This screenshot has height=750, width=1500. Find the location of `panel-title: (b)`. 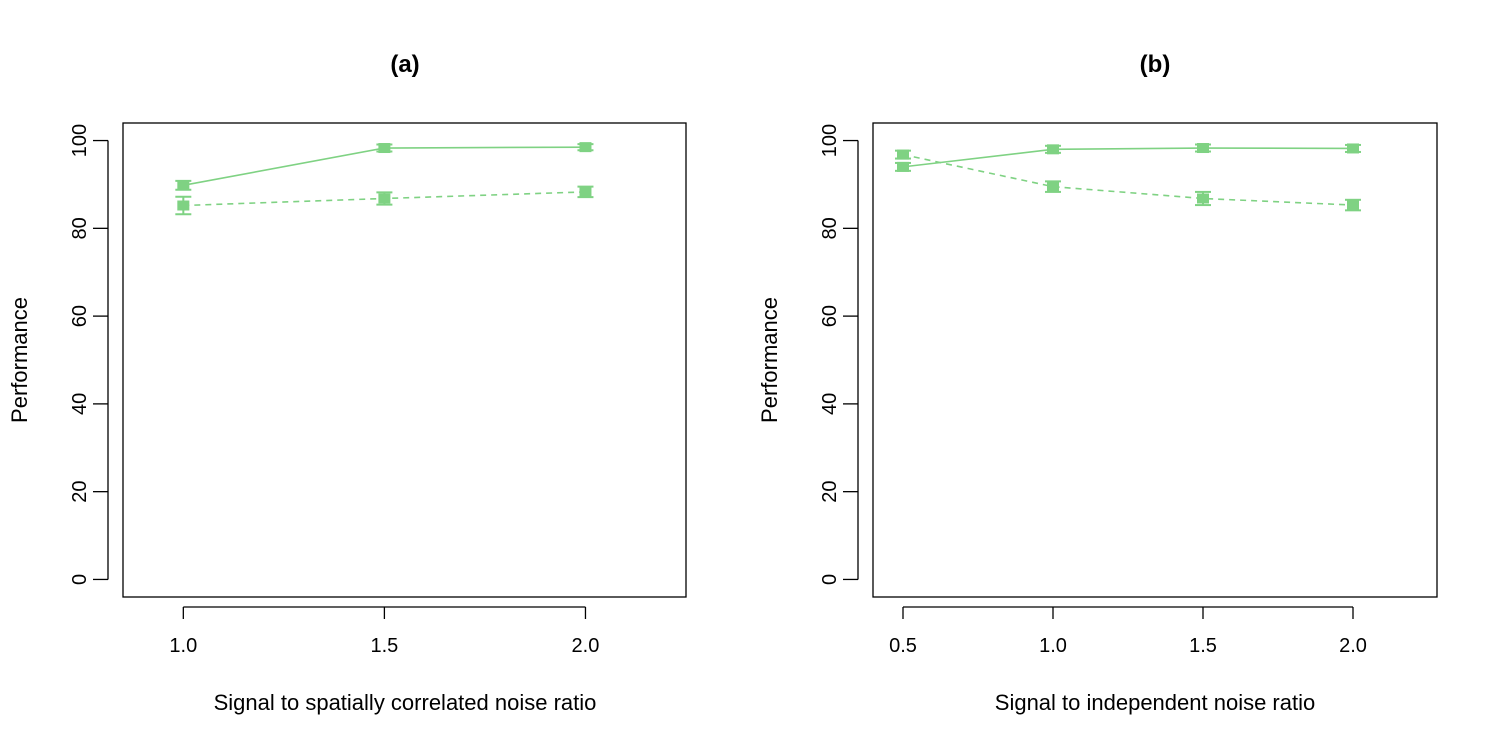

panel-title: (b) is located at coordinates (1155, 64).